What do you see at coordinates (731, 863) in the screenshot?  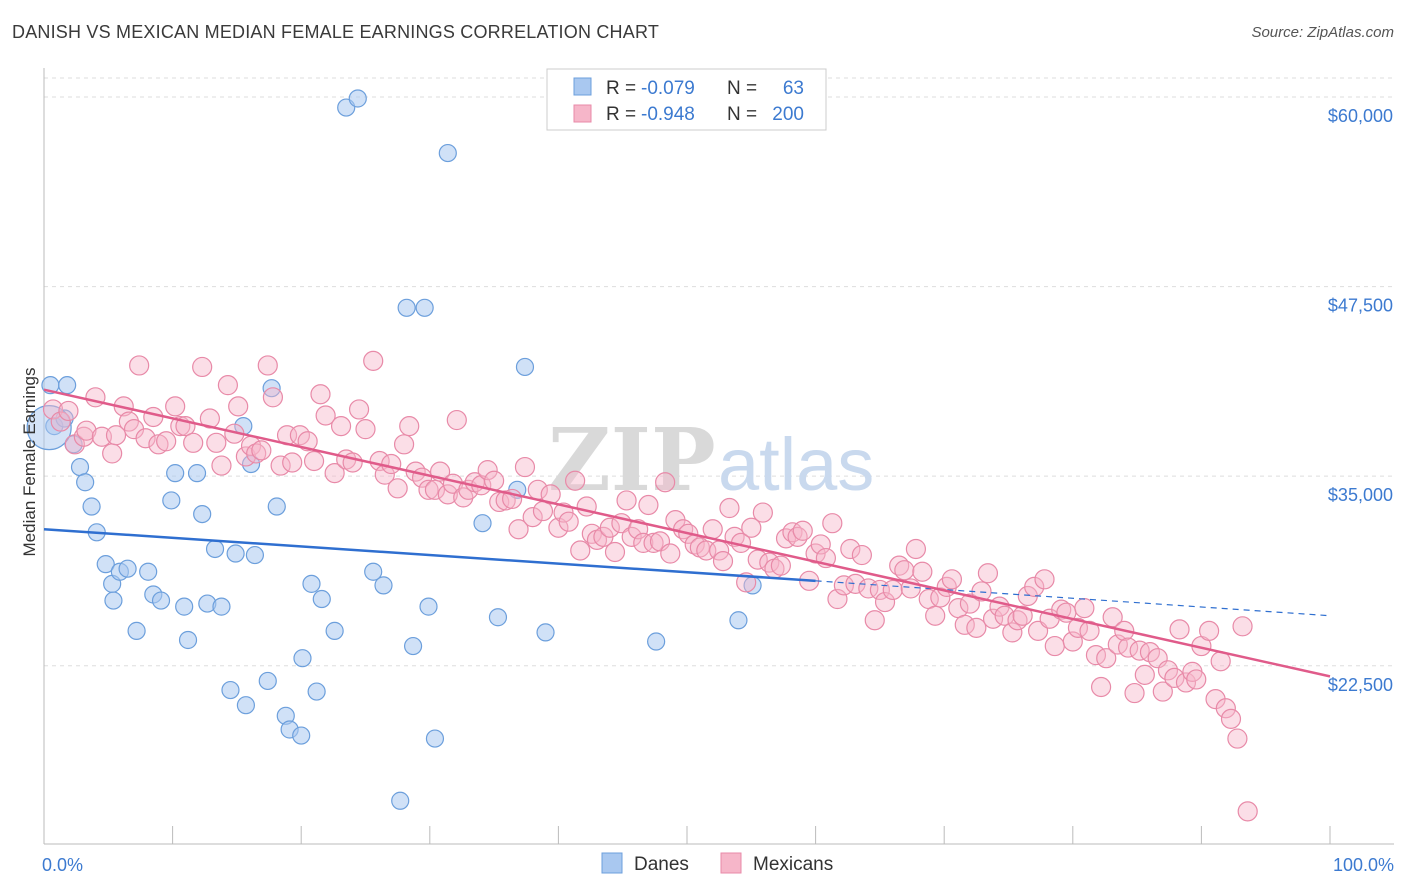 I see `bottom-legend-mexicans-swatch` at bounding box center [731, 863].